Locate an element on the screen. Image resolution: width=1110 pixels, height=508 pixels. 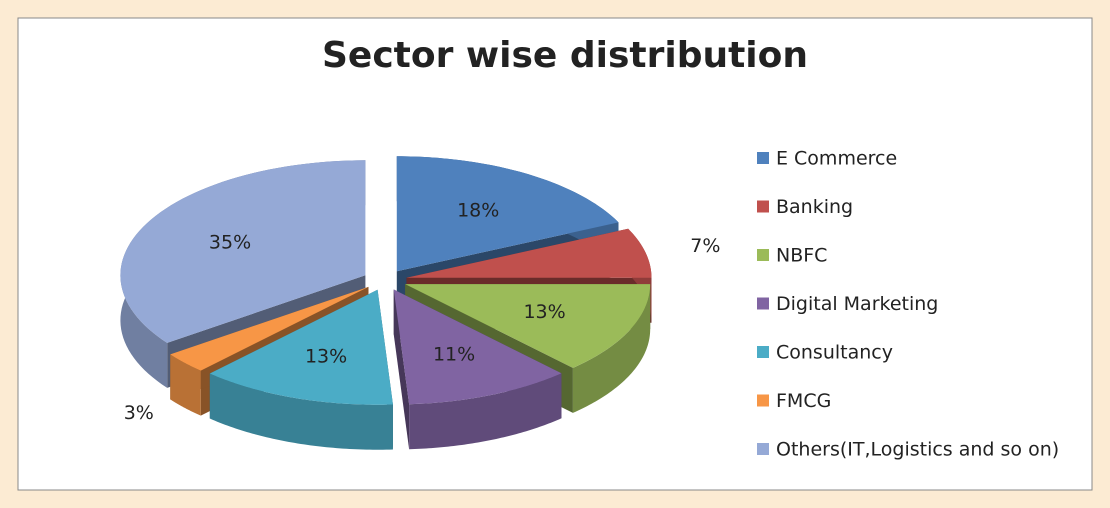
chart-title: Sector wise distribution is located at coordinates (565, 55).